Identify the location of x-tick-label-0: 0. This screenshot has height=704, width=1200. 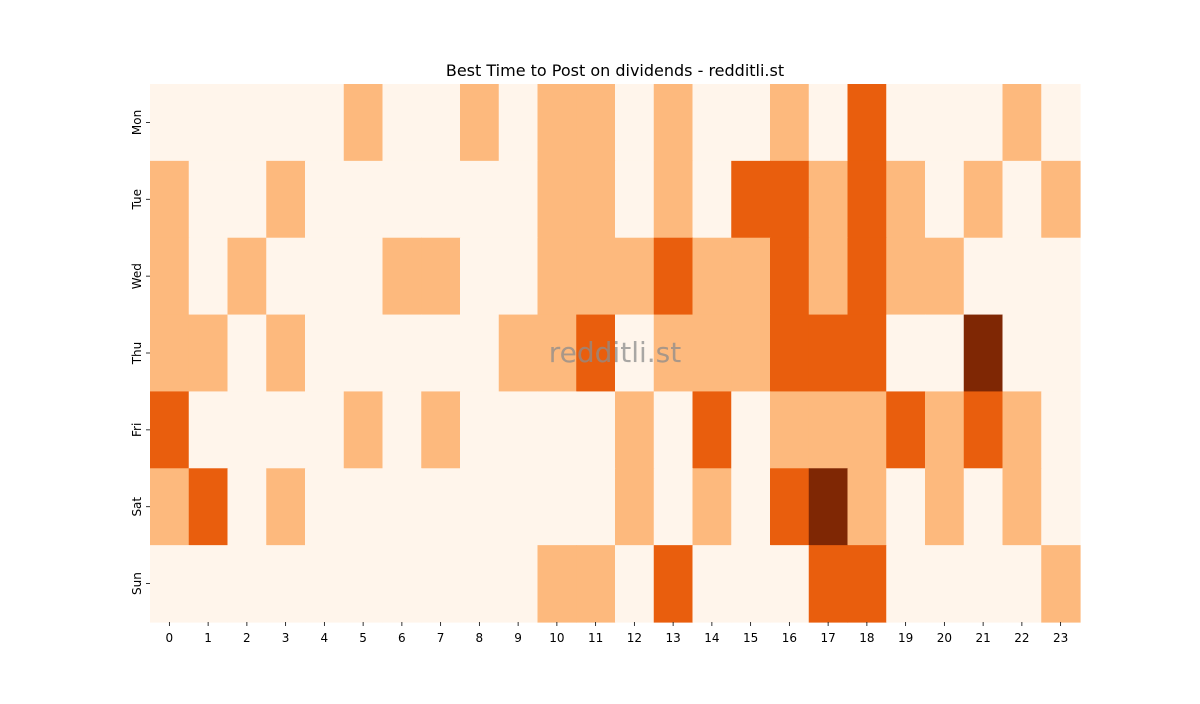
(170, 638).